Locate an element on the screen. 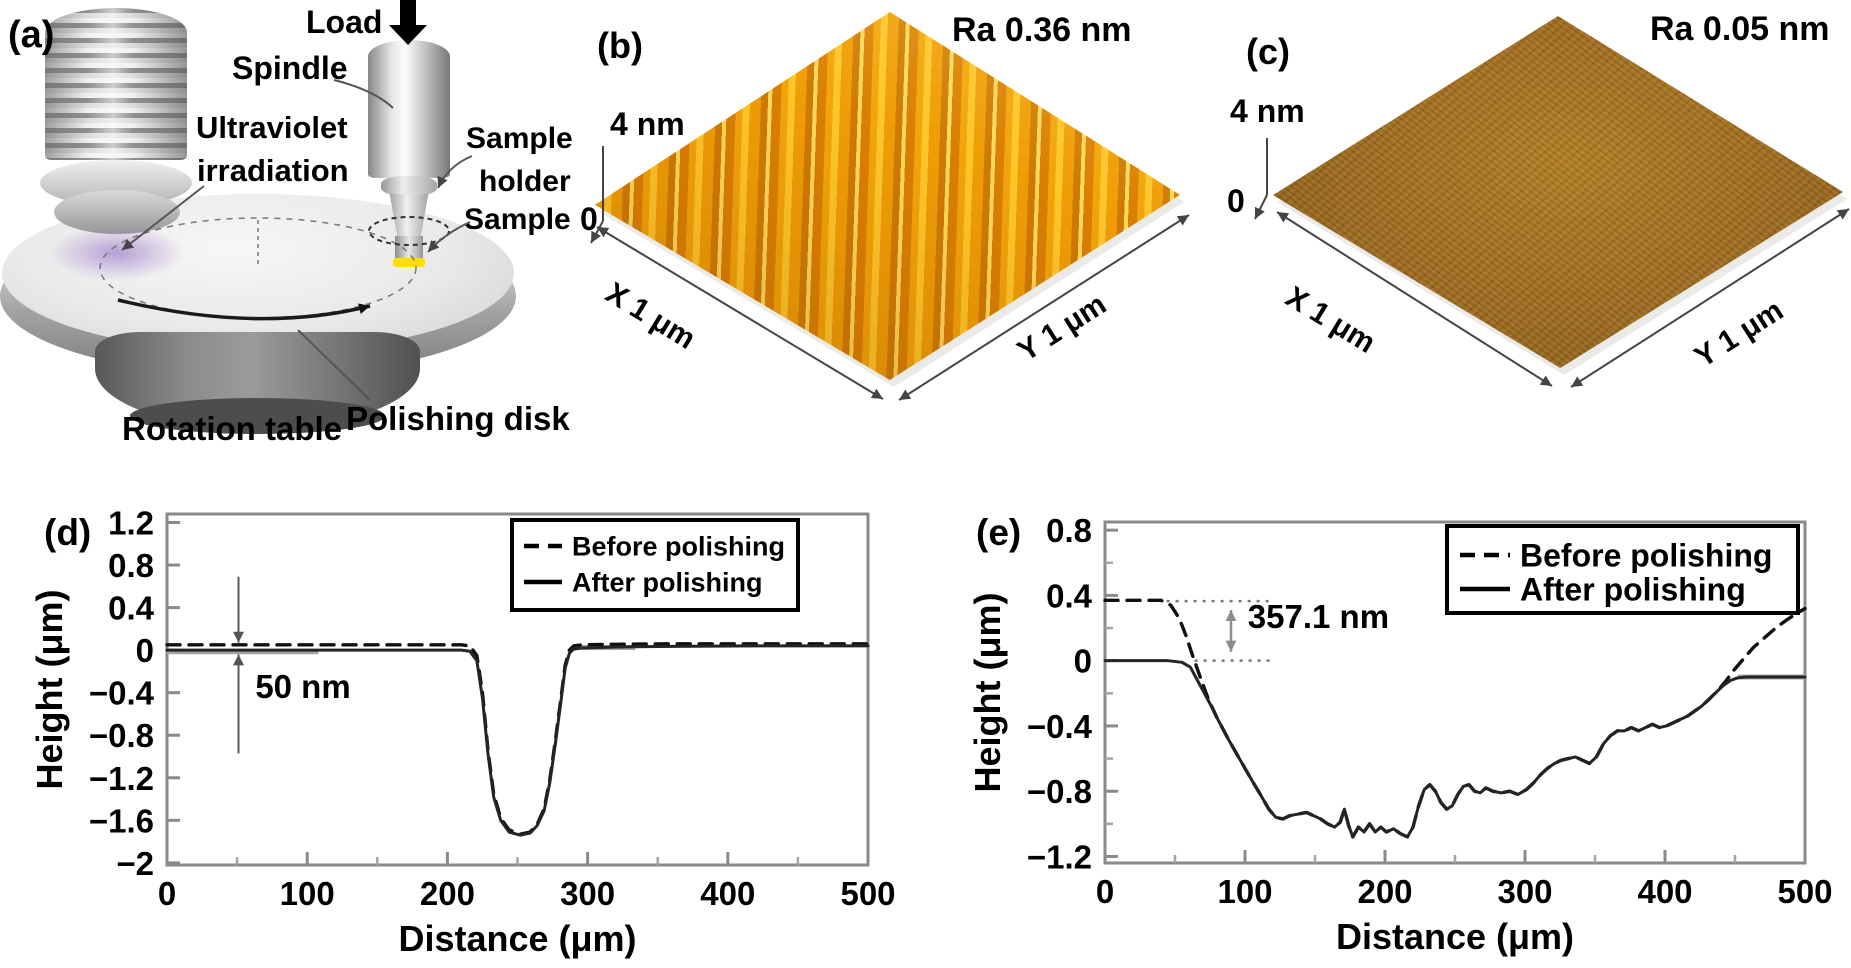 The width and height of the screenshot is (1851, 968). panel-d-tag: (d) is located at coordinates (68, 532).